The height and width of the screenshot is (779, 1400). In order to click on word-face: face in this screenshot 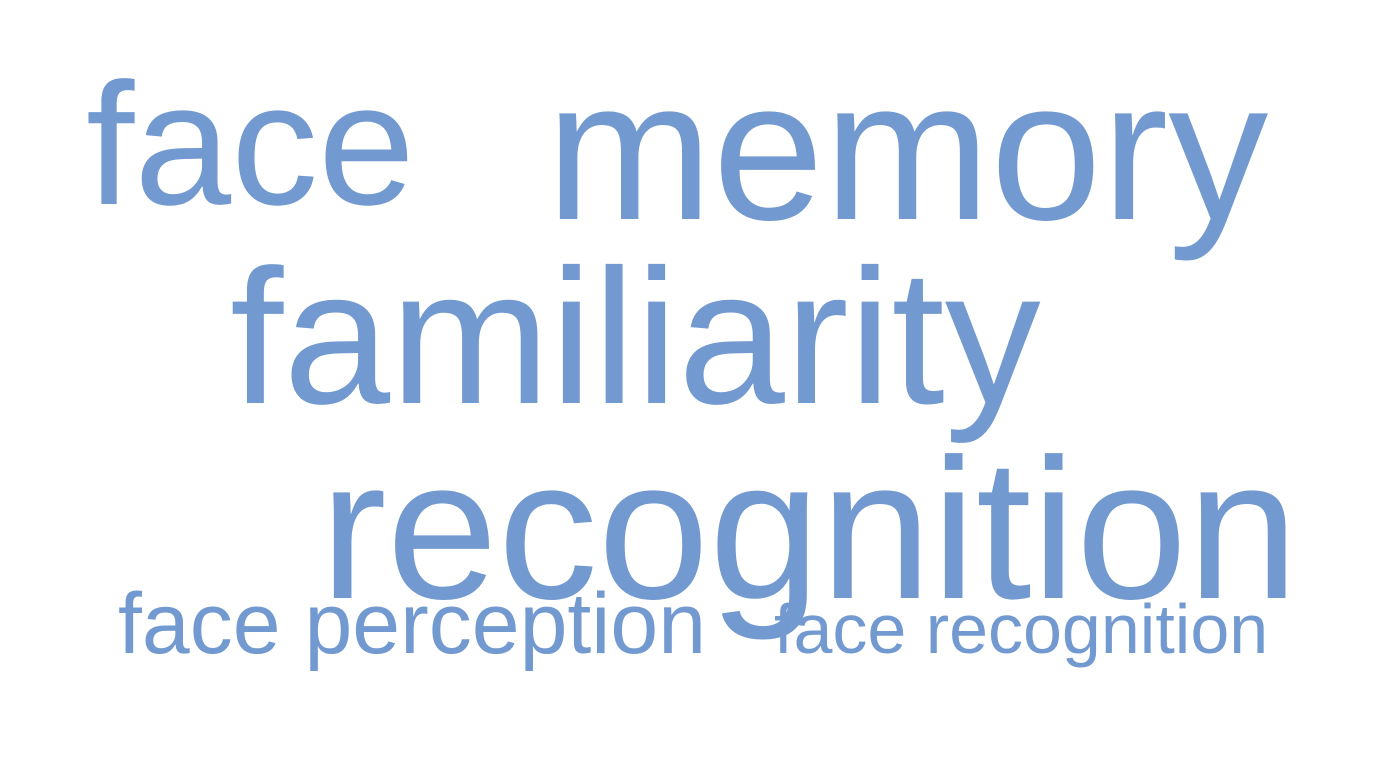, I will do `click(250, 143)`.